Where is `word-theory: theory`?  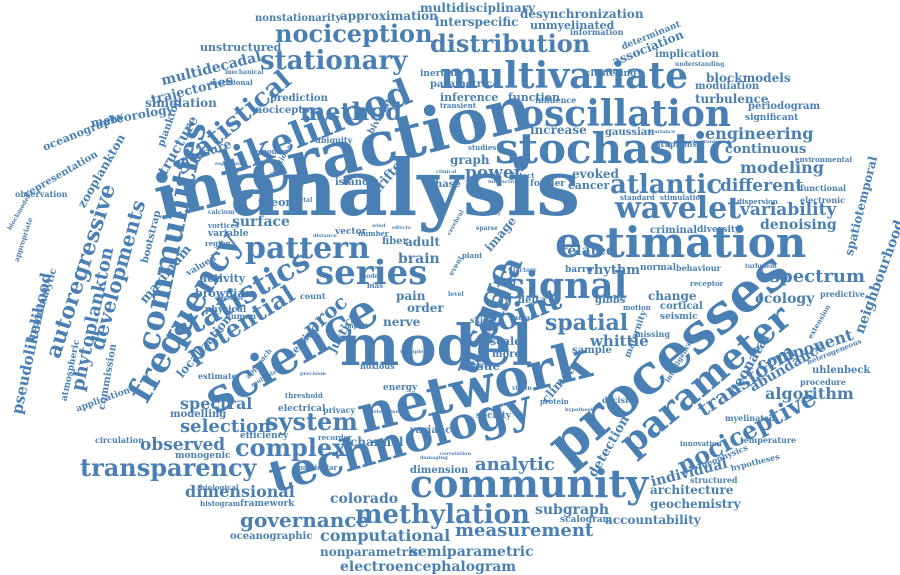
word-theory: theory is located at coordinates (278, 202).